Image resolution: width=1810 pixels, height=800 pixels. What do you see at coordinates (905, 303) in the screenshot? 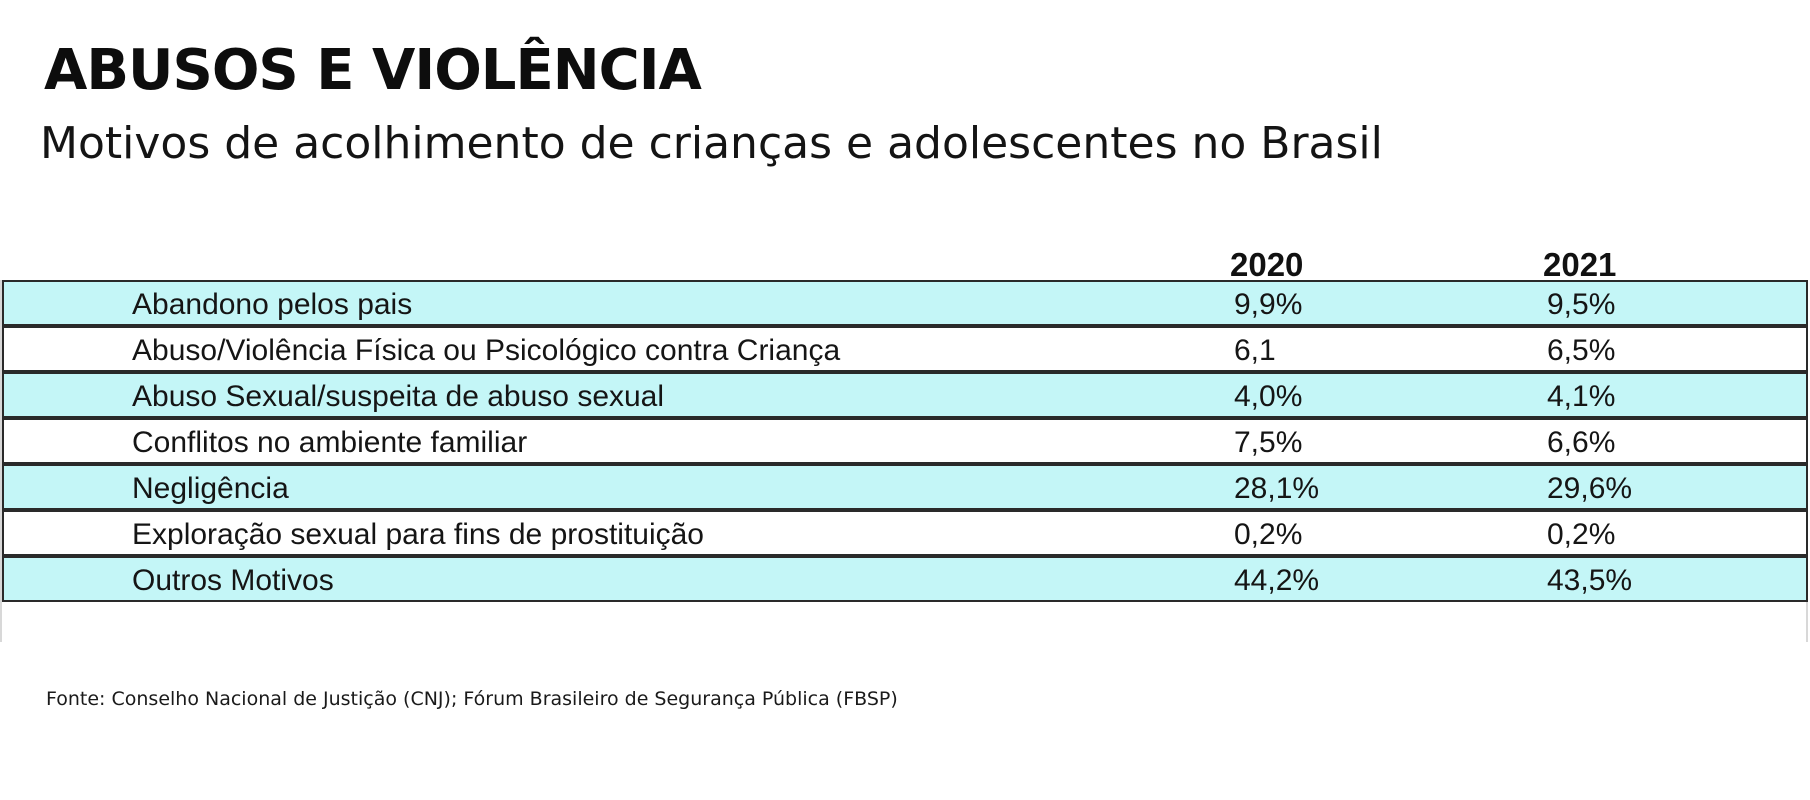
I see `table-row: Abandono pelos pais 9,9% 9,5%` at bounding box center [905, 303].